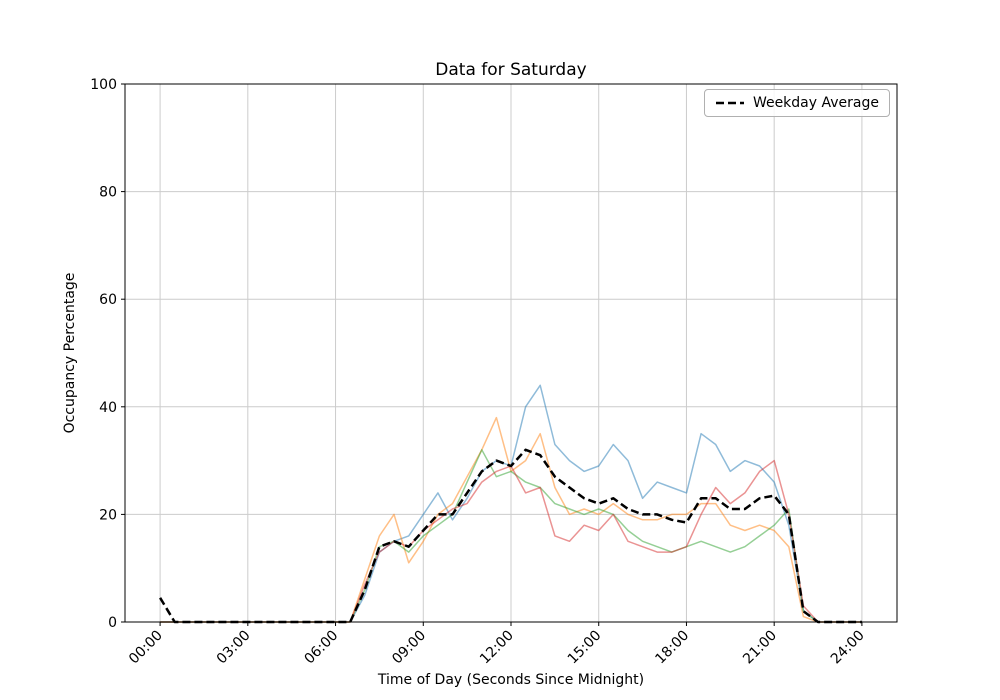 The image size is (1000, 700). Describe the element at coordinates (672, 648) in the screenshot. I see `x-tick-label: 18:00` at that location.